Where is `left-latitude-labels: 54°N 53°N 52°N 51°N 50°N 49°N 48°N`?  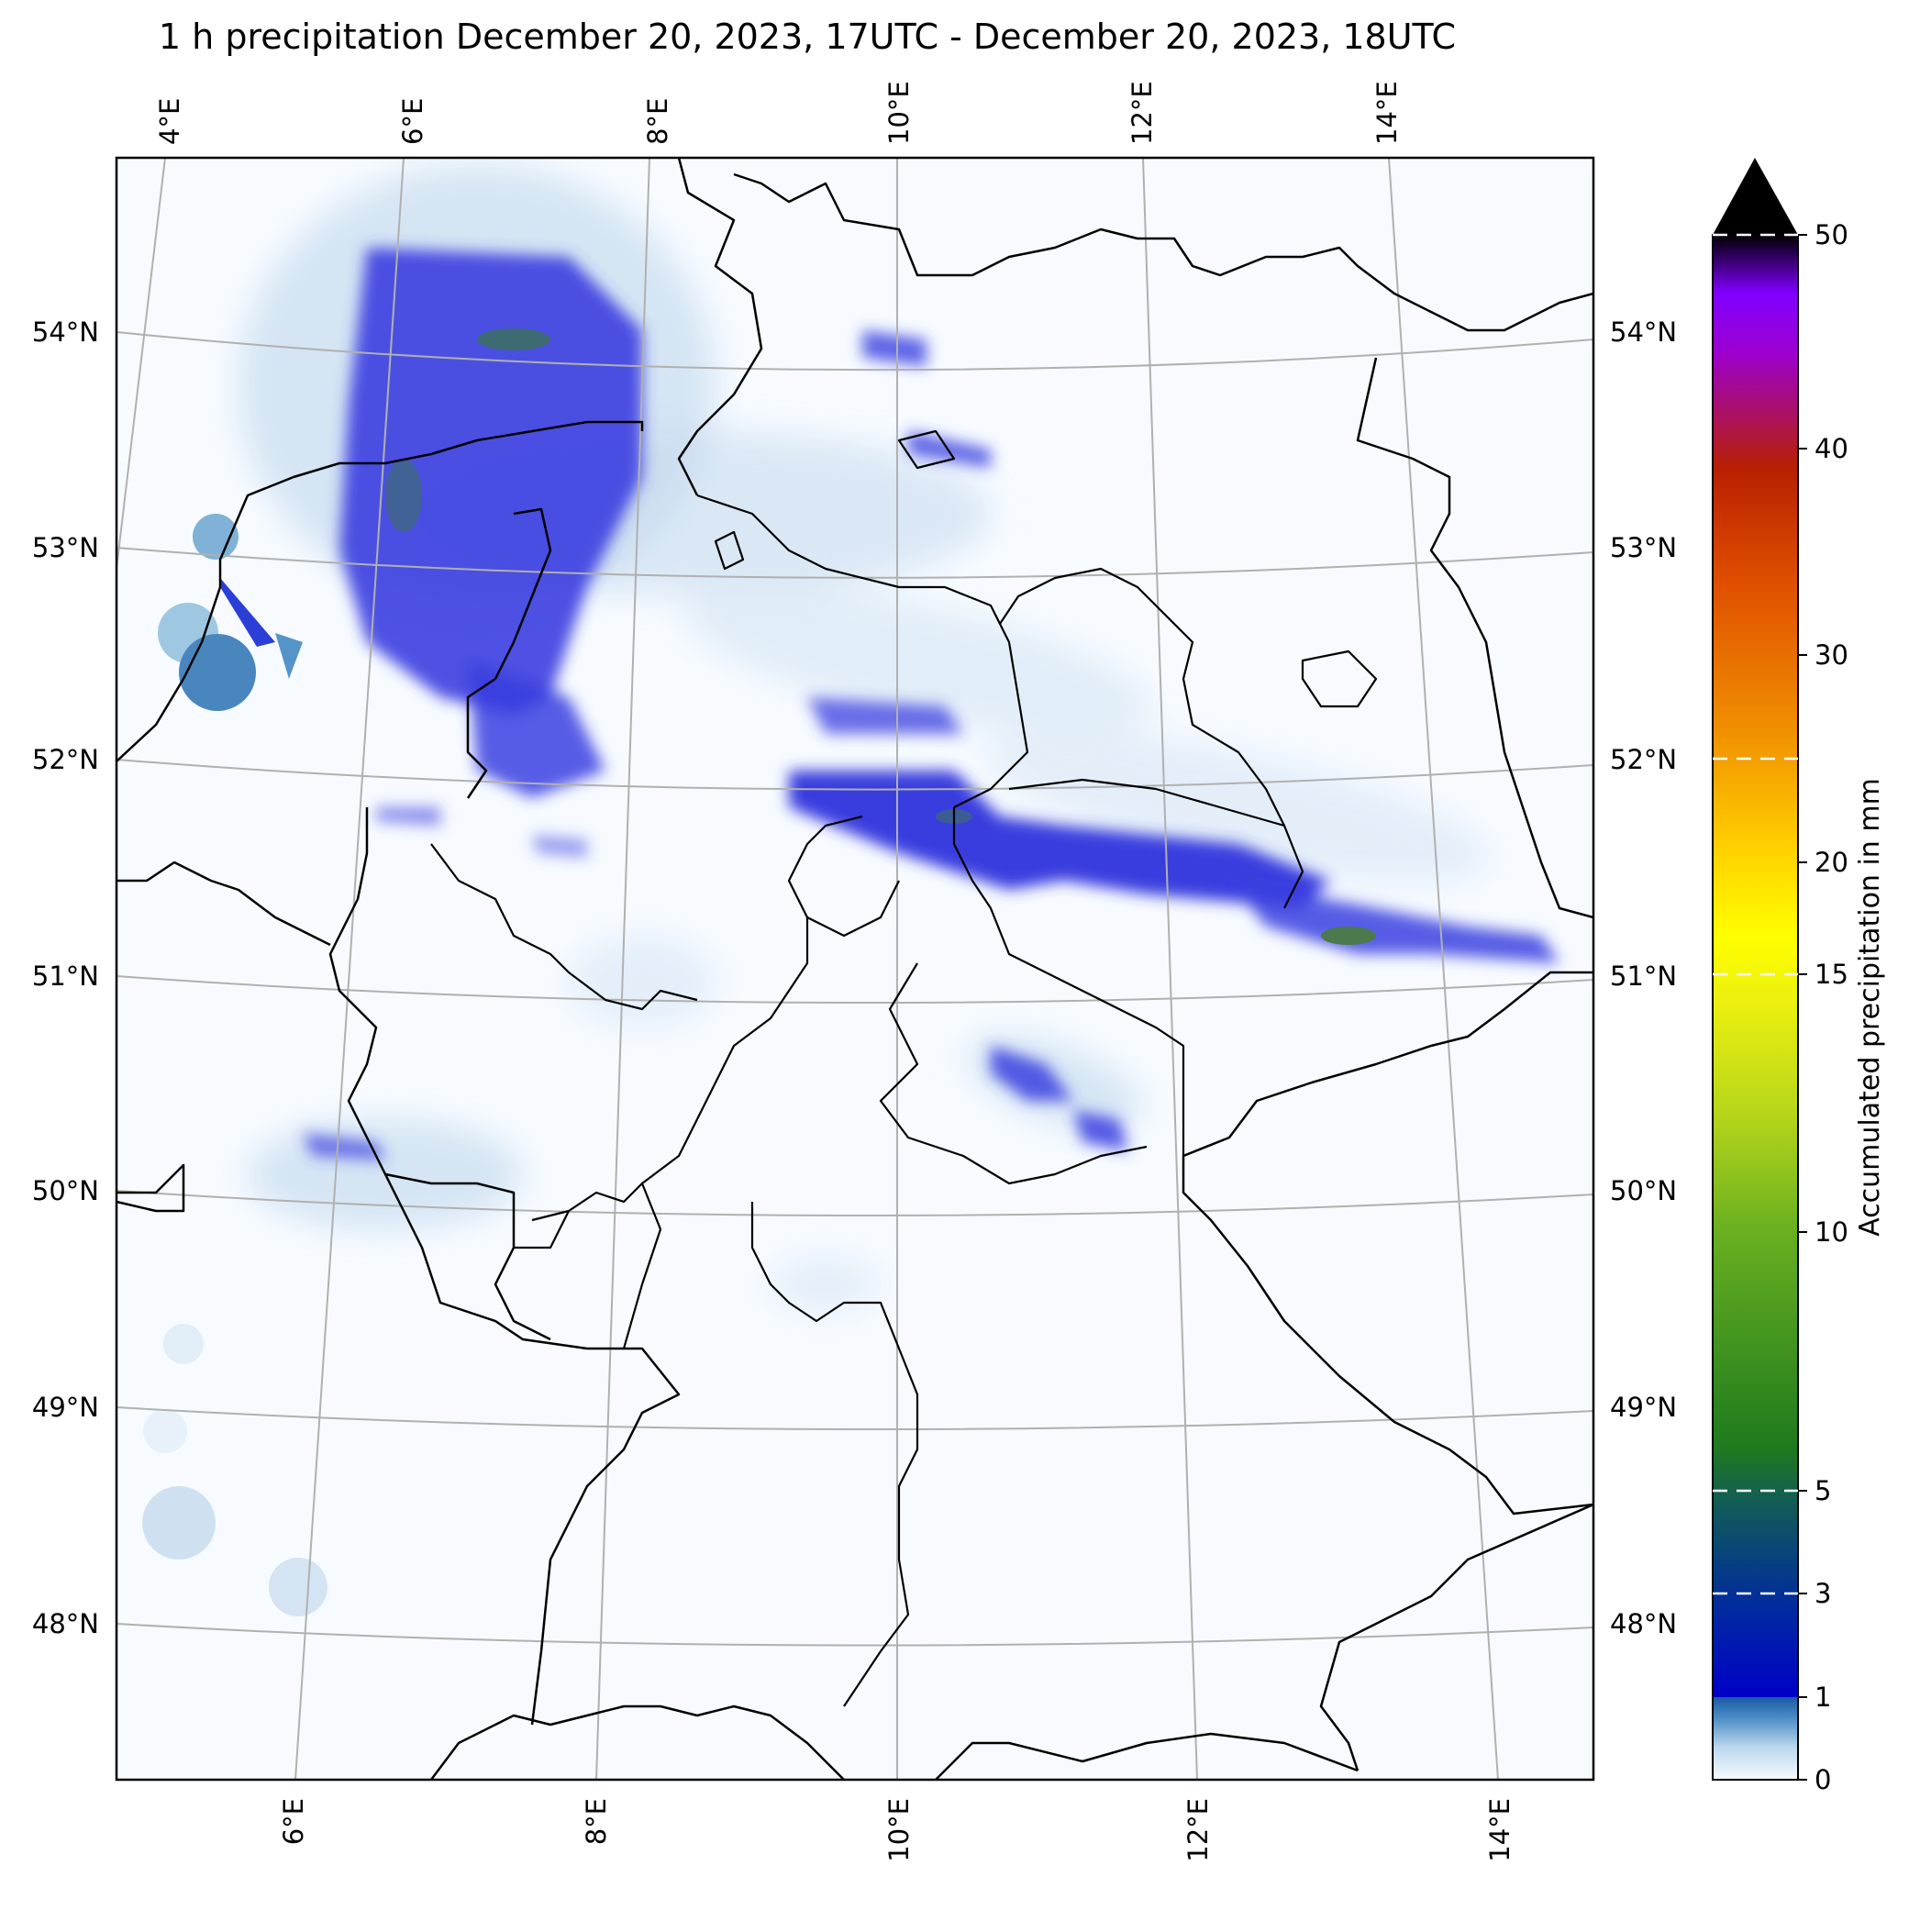 left-latitude-labels: 54°N 53°N 52°N 51°N 50°N 49°N 48°N is located at coordinates (65, 977).